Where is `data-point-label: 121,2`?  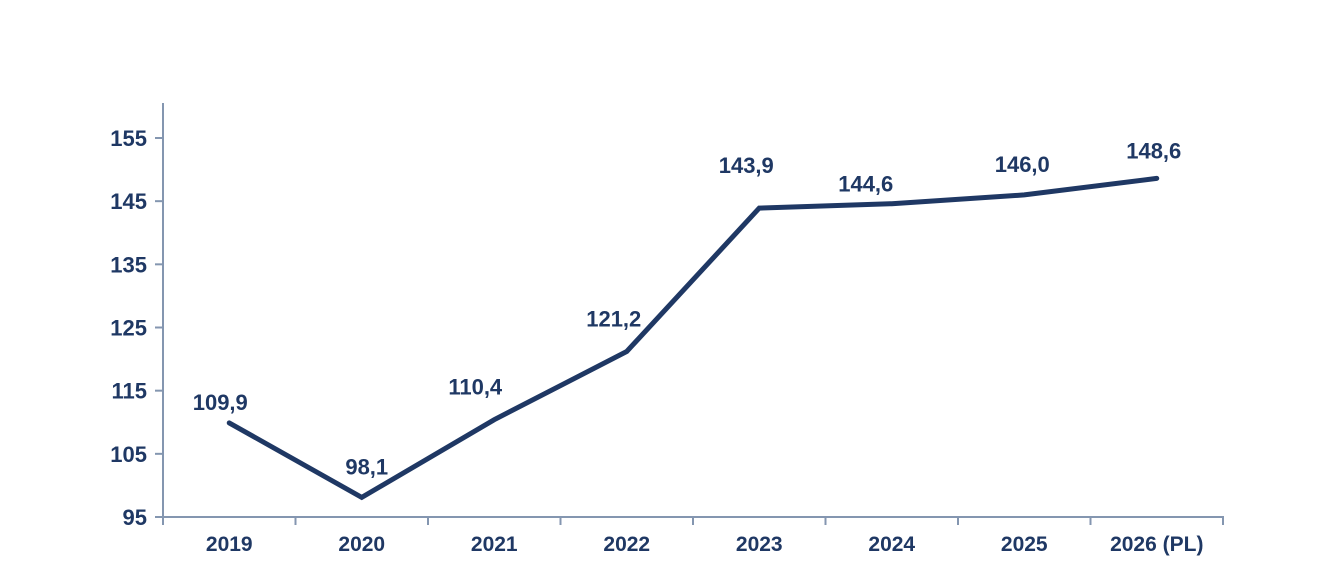
data-point-label: 121,2 is located at coordinates (613, 319).